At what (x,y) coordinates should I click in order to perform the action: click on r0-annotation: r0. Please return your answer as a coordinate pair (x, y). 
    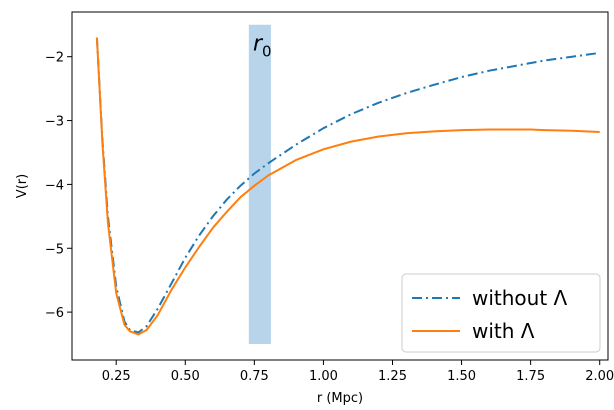
    Looking at the image, I should click on (262, 45).